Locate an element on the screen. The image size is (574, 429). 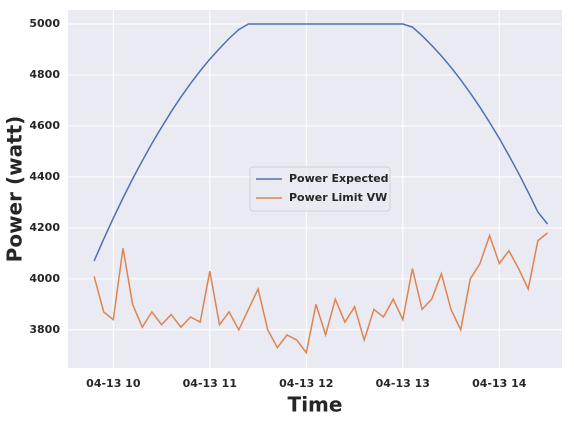
legend: Power Expected Power Limit VW is located at coordinates (320, 189).